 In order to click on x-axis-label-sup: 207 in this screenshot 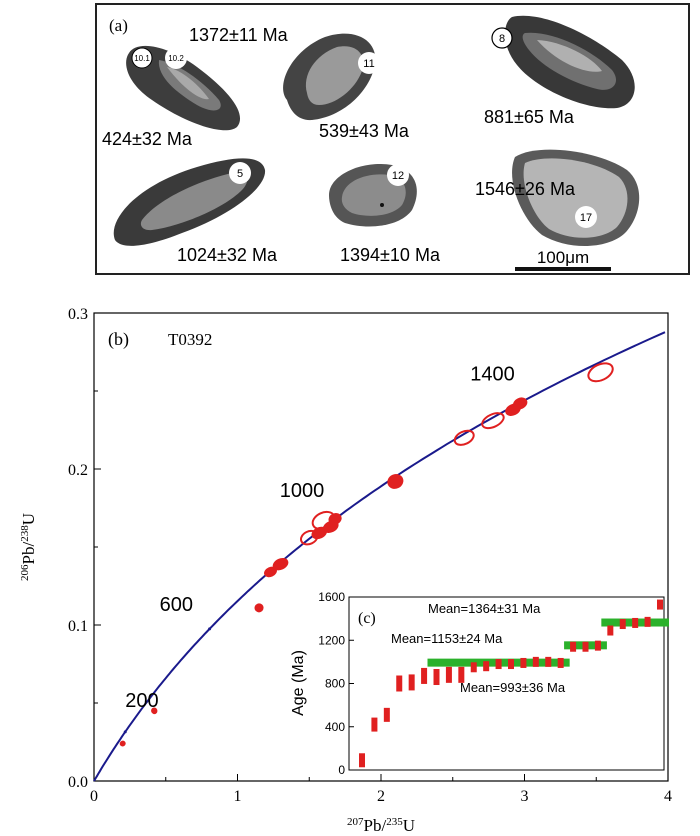, I will do `click(355, 822)`.